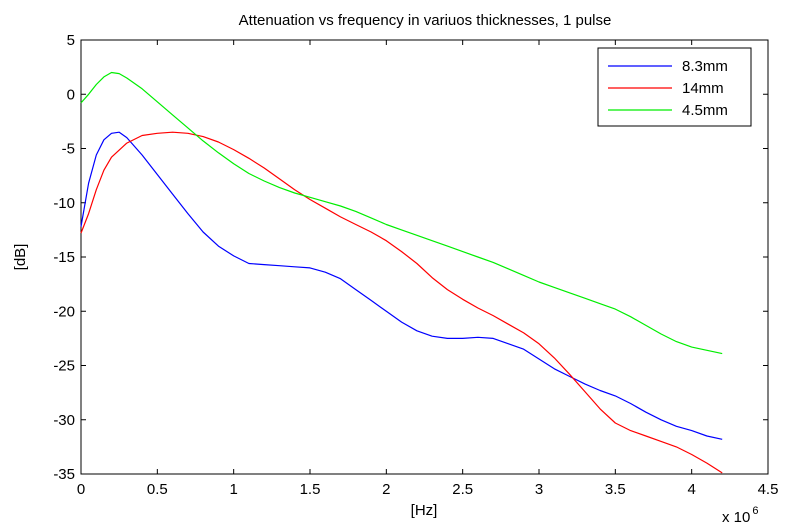 This screenshot has width=792, height=530. I want to click on x-tick-label: 1.5, so click(310, 489).